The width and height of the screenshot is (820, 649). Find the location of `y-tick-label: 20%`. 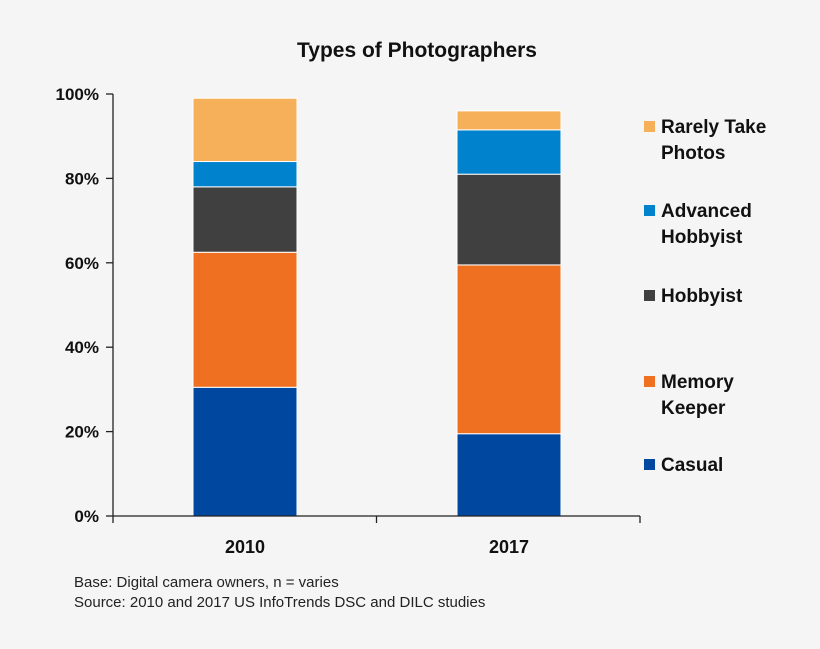

y-tick-label: 20% is located at coordinates (82, 432).